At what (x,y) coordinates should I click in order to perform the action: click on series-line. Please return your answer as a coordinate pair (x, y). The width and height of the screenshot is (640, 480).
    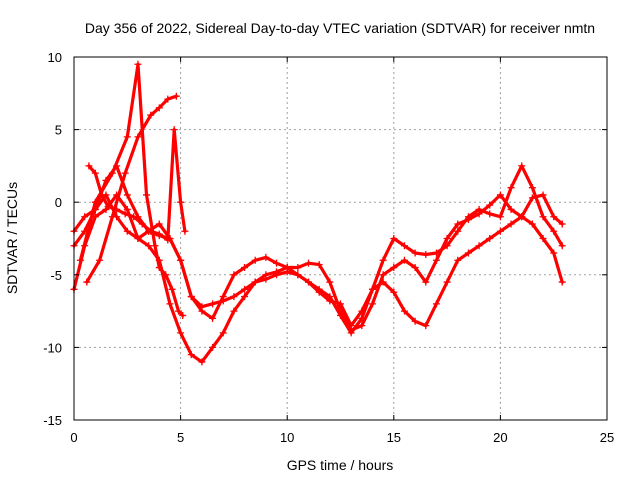
    Looking at the image, I should click on (131, 190).